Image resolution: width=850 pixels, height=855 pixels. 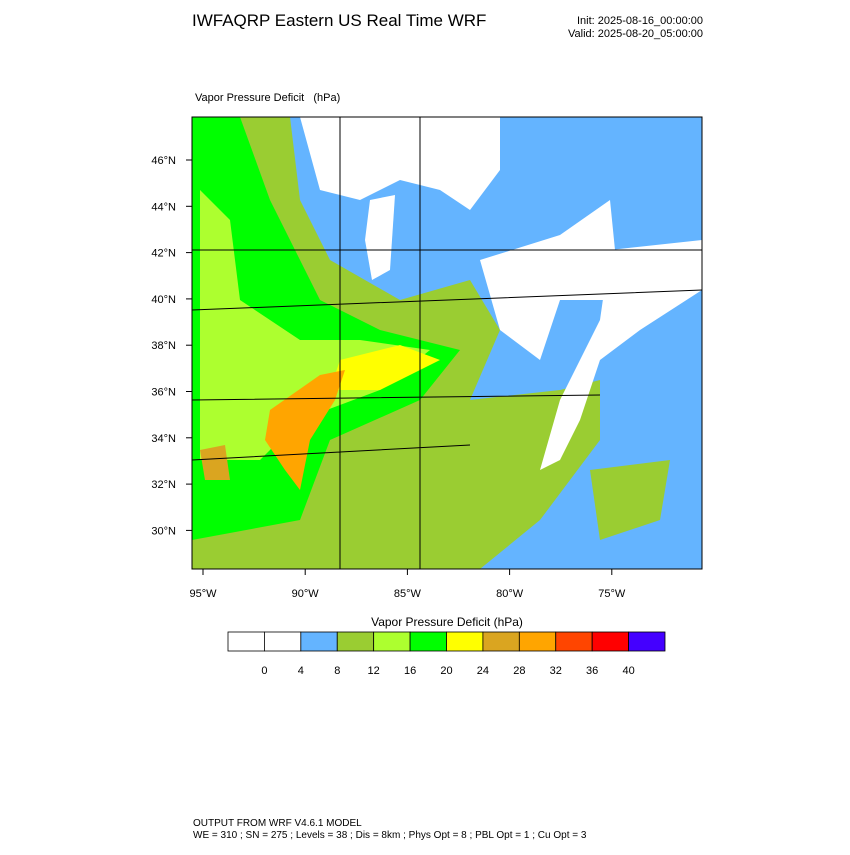 What do you see at coordinates (519, 671) in the screenshot?
I see `colorbar-label: 28` at bounding box center [519, 671].